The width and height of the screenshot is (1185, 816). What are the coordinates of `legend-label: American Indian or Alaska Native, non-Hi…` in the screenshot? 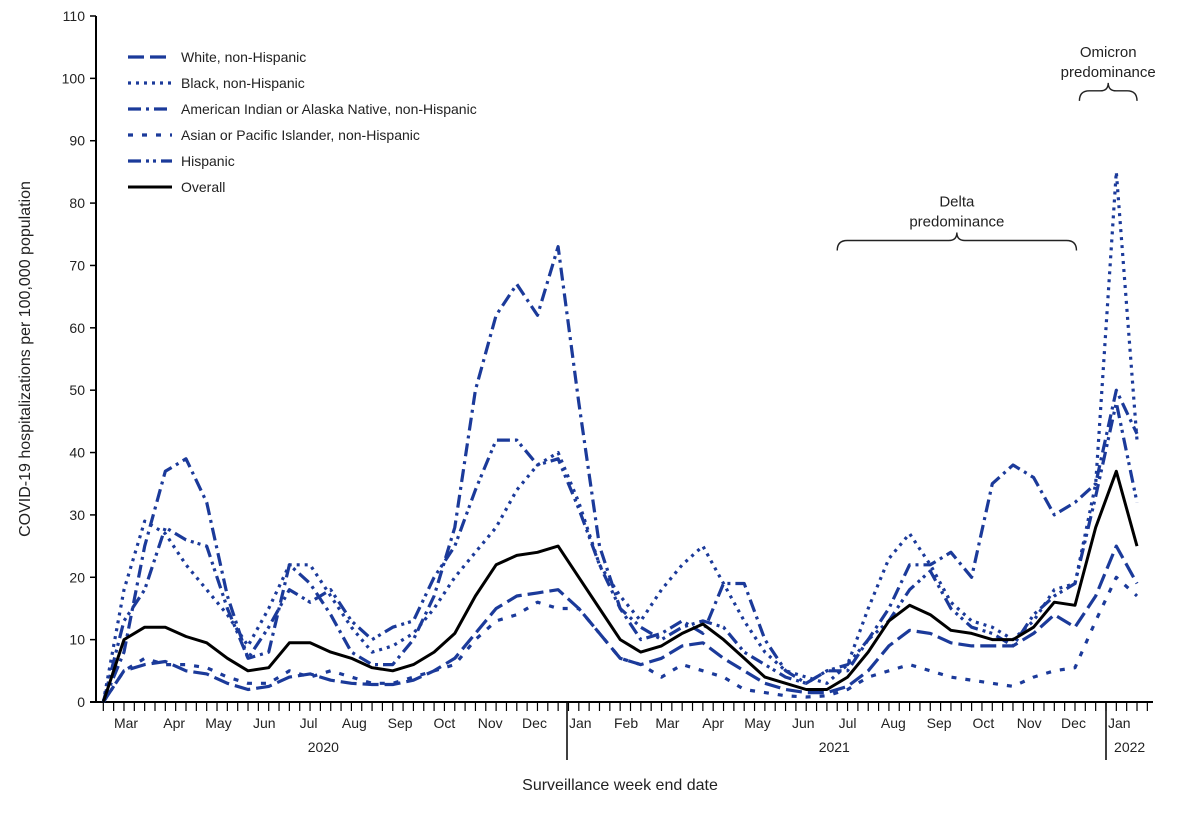 It's located at (329, 109).